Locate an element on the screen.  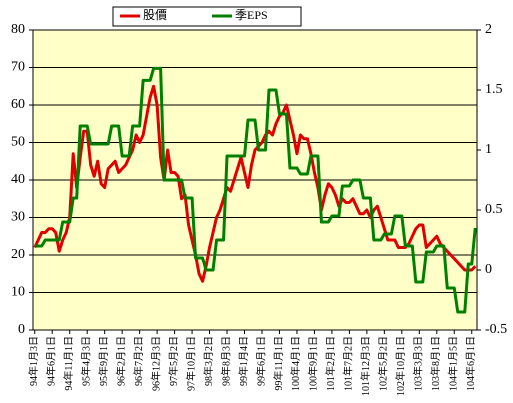
y2-tick-label: 1 is located at coordinates (488, 149).